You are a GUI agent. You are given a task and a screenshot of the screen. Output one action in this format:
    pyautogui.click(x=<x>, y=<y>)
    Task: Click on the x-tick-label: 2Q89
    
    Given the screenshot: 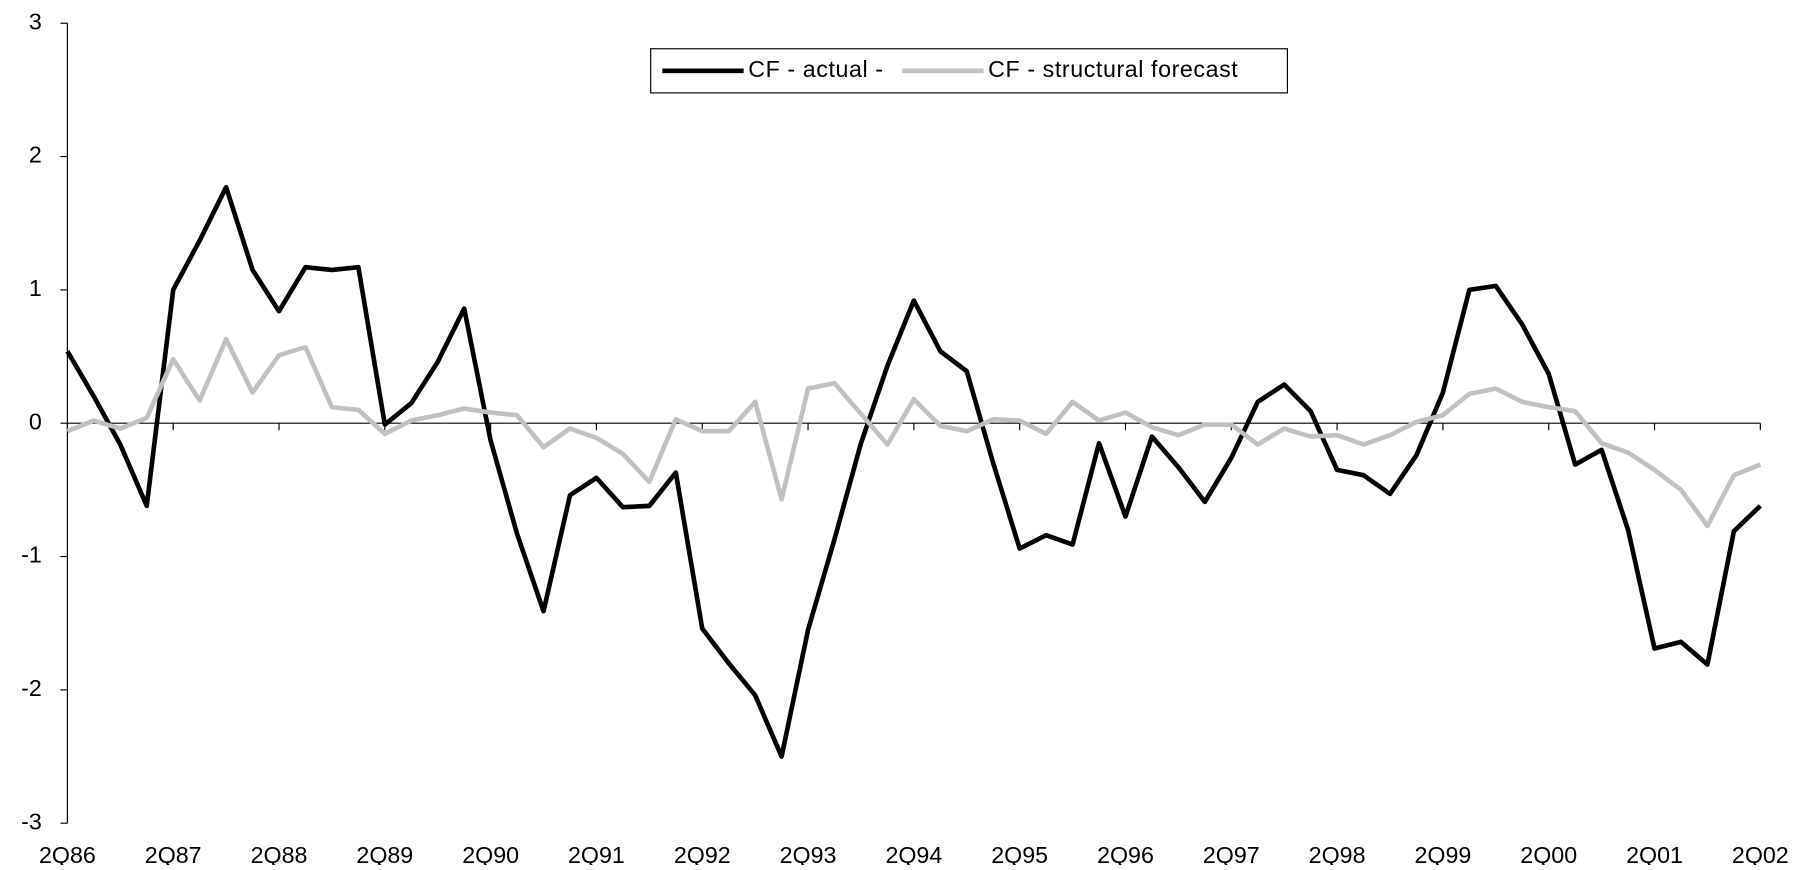 What is the action you would take?
    pyautogui.click(x=384, y=853)
    